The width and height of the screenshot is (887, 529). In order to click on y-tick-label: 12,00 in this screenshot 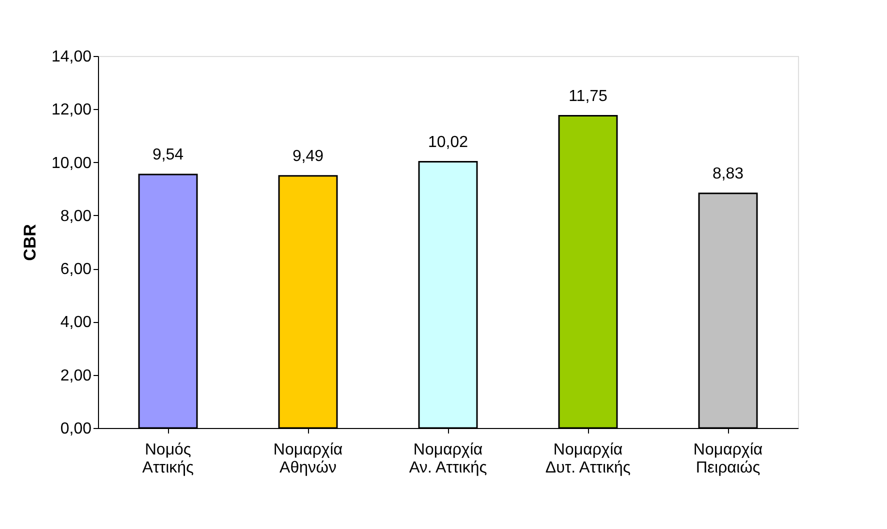, I will do `click(71, 110)`.